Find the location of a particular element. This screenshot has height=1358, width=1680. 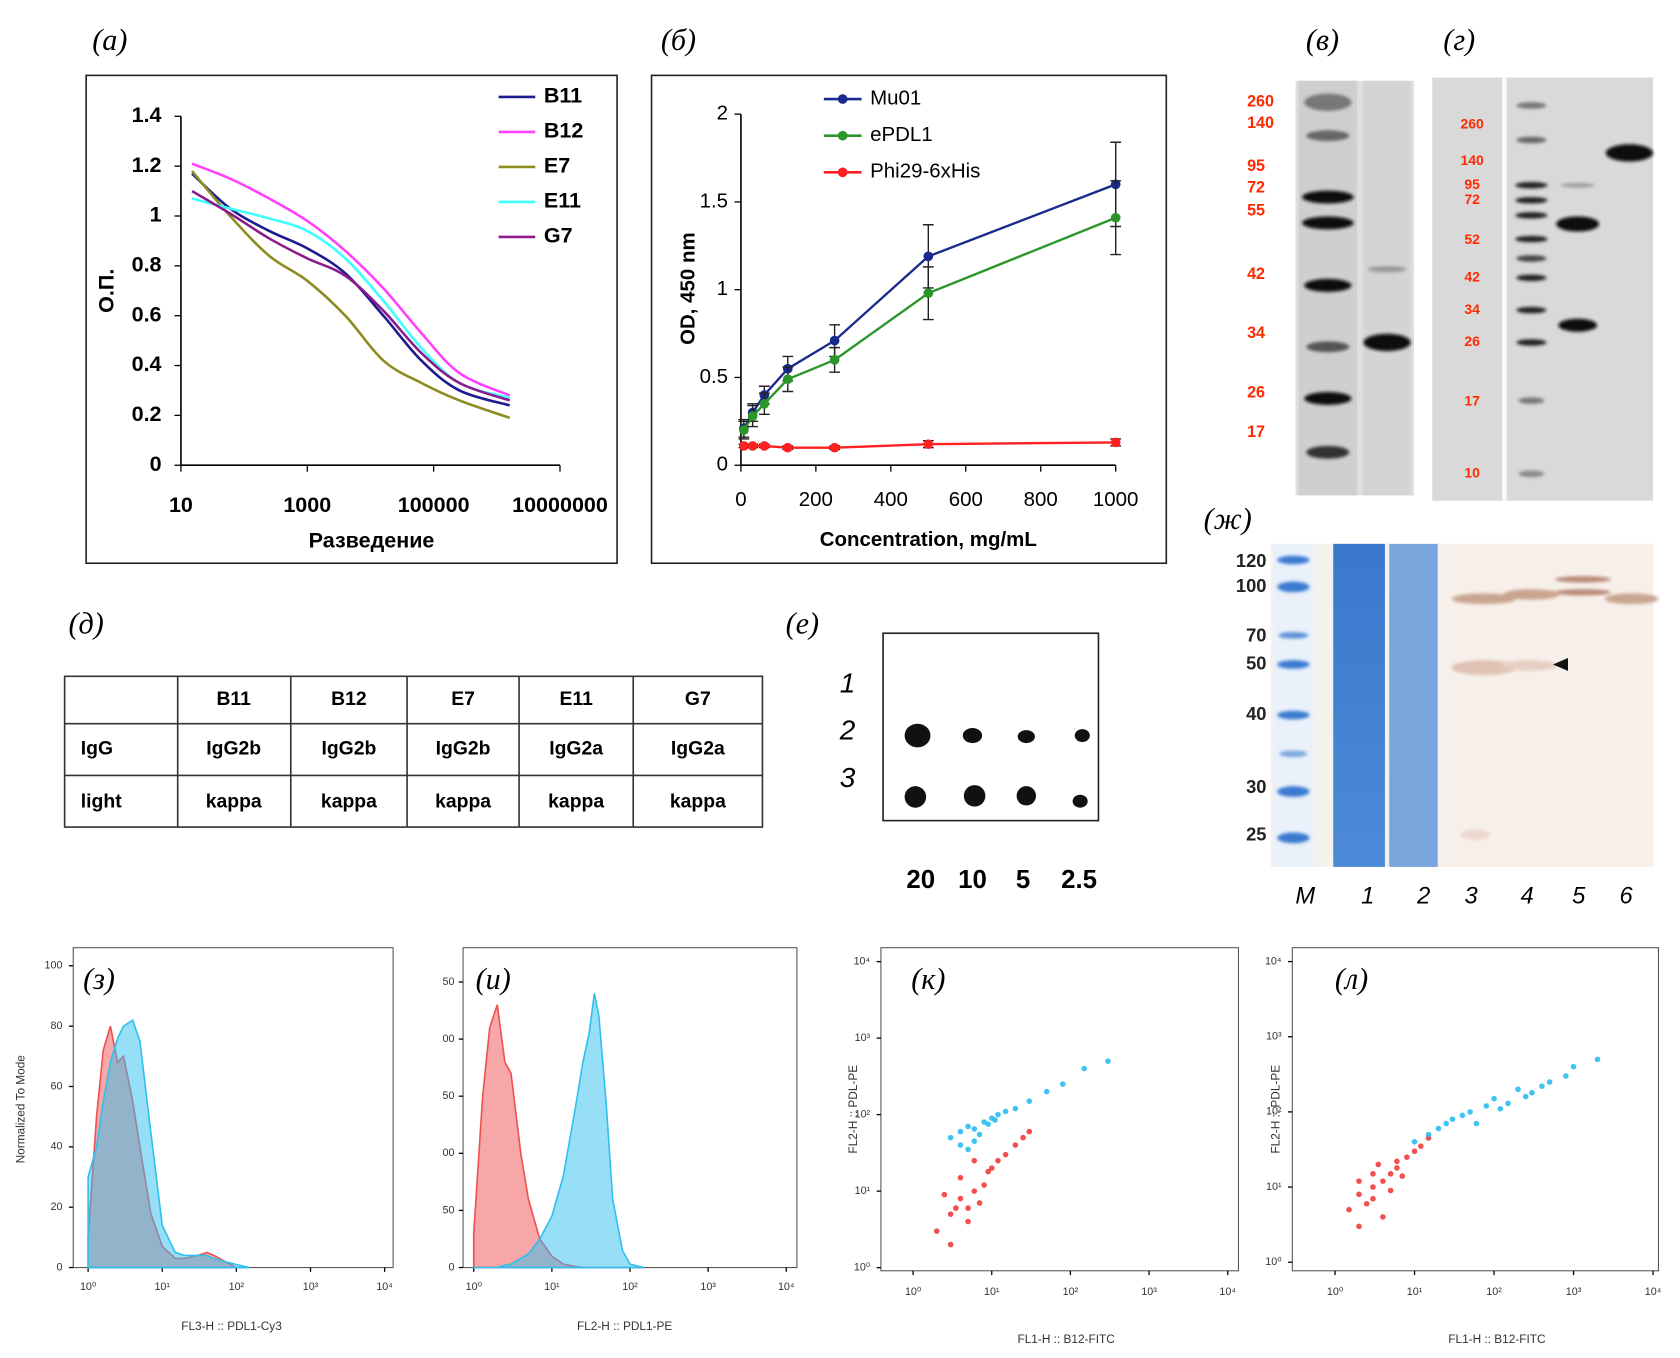

row-label: 3 is located at coordinates (848, 777).